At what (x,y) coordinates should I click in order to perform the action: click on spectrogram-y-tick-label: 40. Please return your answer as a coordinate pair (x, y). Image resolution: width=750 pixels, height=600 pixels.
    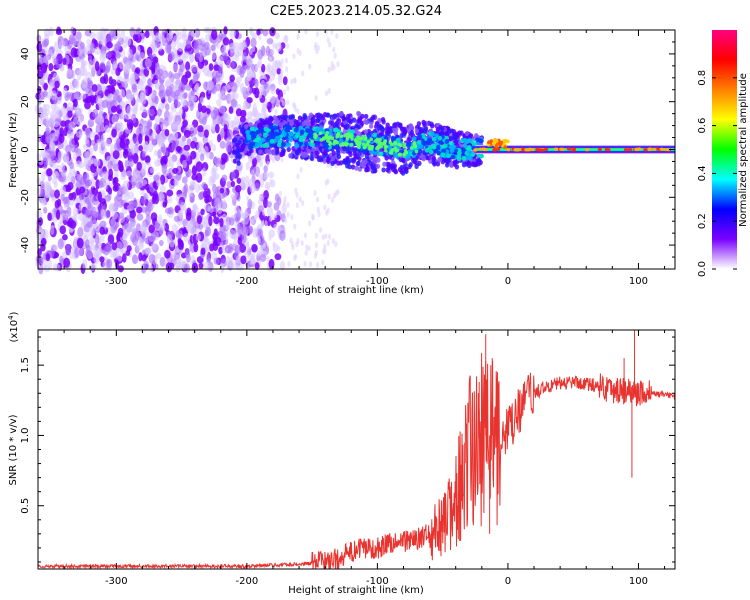
    Looking at the image, I should click on (25, 54).